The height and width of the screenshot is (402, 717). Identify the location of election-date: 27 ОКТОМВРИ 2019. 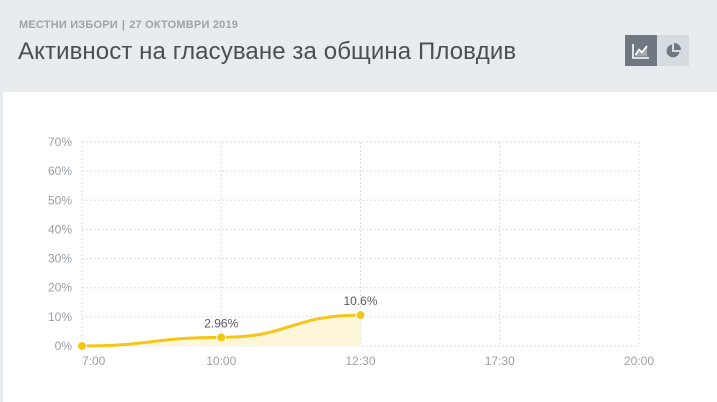
(184, 25).